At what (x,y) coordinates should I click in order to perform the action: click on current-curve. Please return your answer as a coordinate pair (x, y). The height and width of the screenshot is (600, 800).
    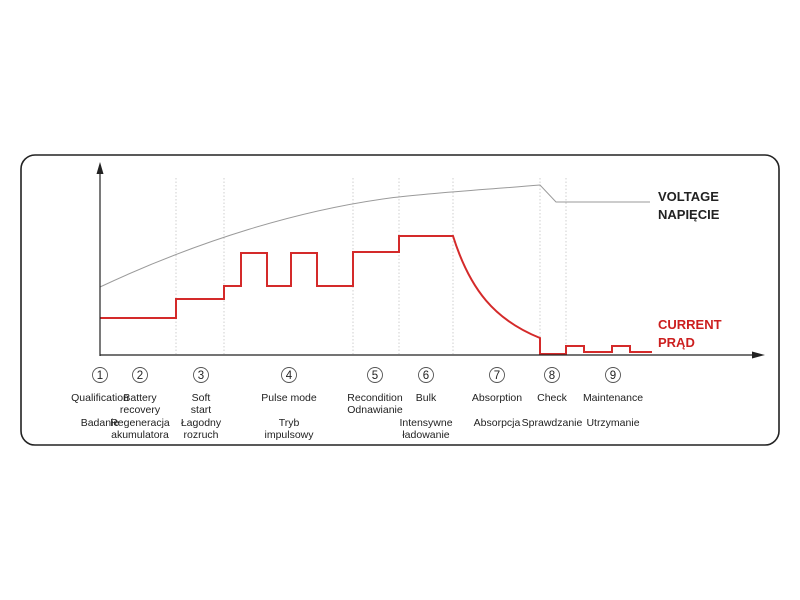
    Looking at the image, I should click on (376, 295).